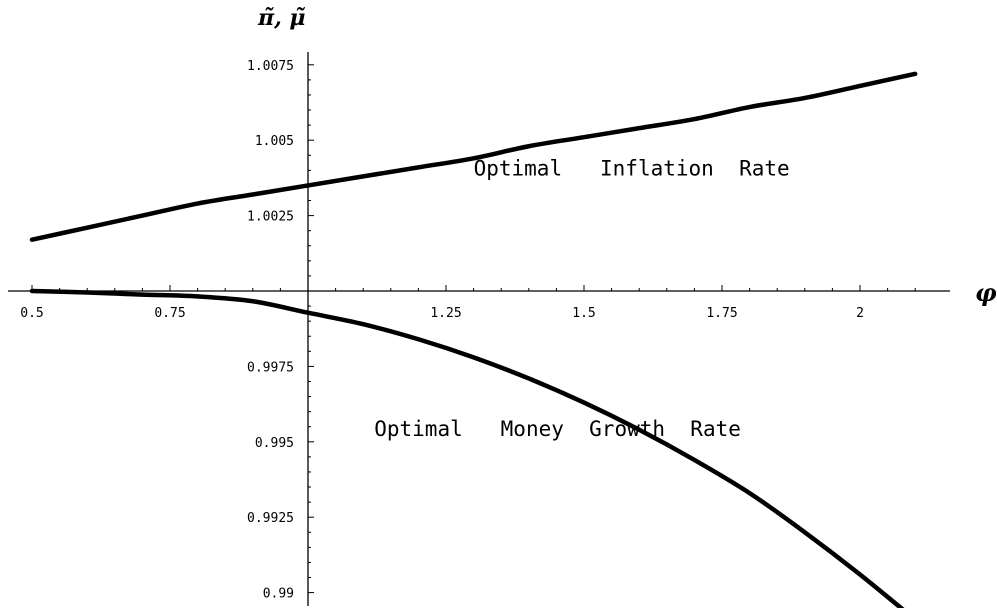 The height and width of the screenshot is (608, 997). I want to click on x-tick-label: 0.75, so click(169, 313).